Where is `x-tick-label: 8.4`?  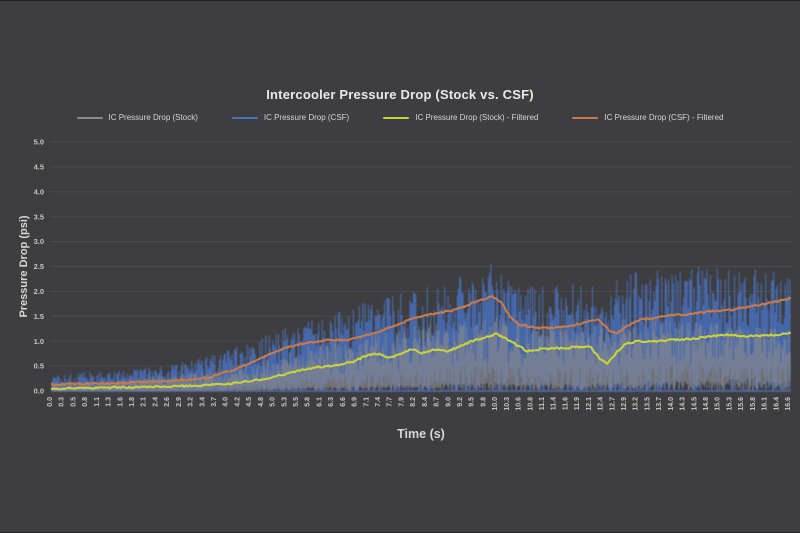 x-tick-label: 8.4 is located at coordinates (425, 402).